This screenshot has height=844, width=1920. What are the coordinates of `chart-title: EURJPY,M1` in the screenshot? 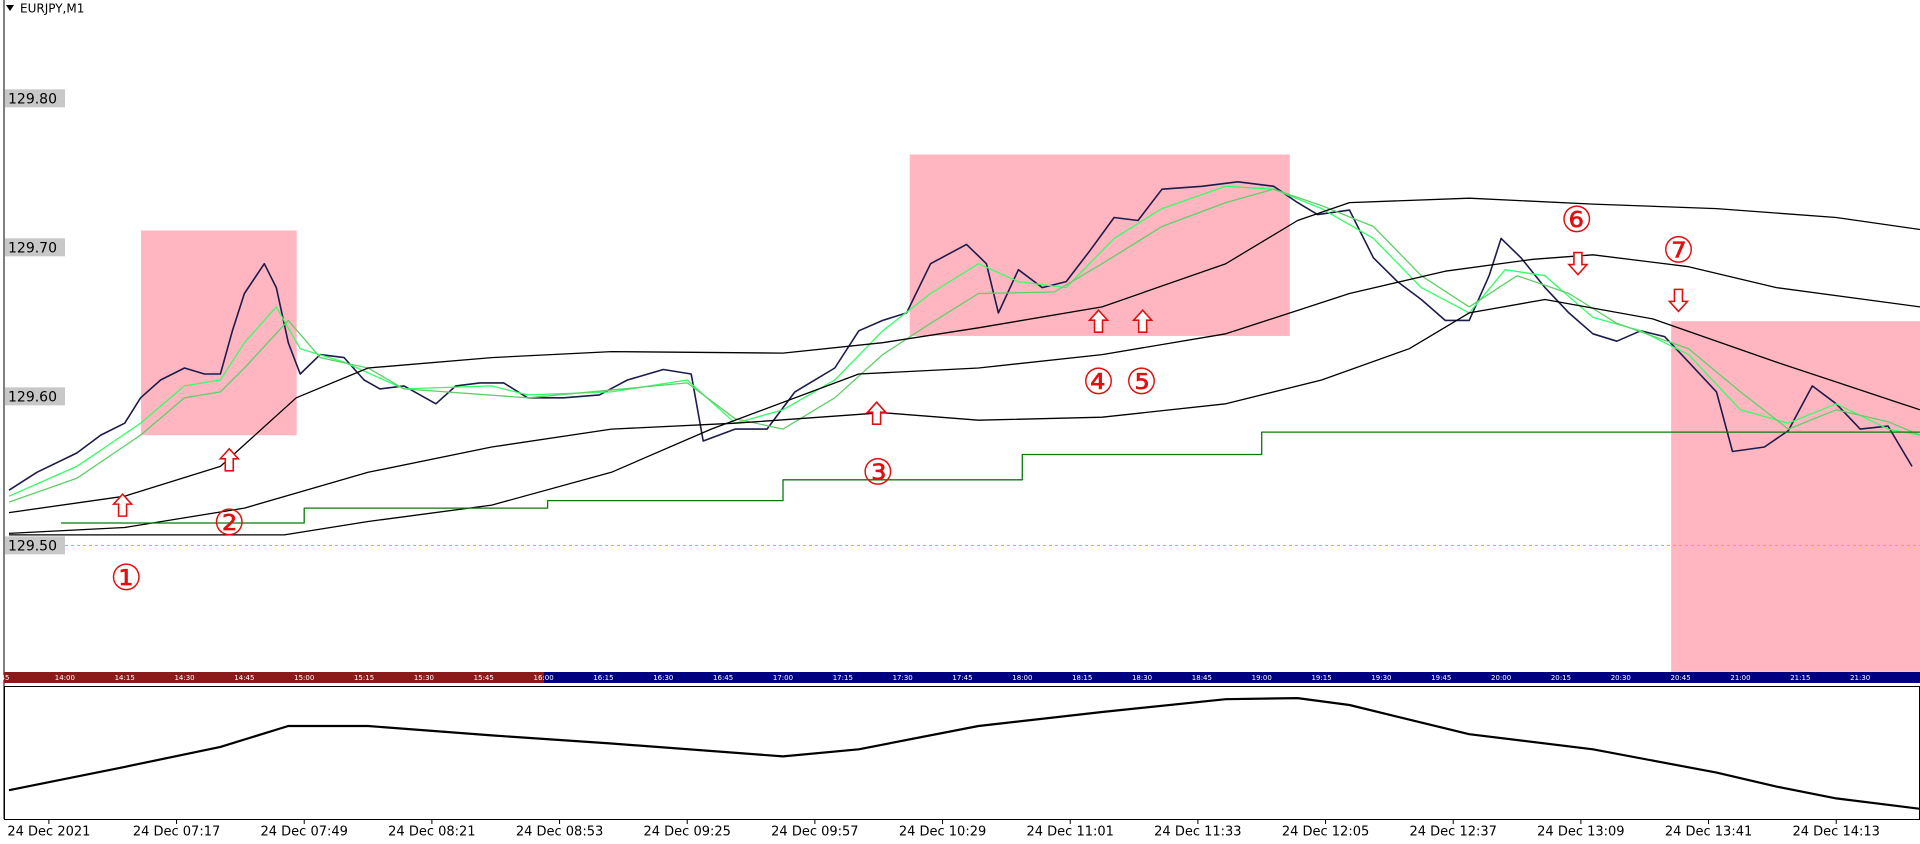 It's located at (52, 9).